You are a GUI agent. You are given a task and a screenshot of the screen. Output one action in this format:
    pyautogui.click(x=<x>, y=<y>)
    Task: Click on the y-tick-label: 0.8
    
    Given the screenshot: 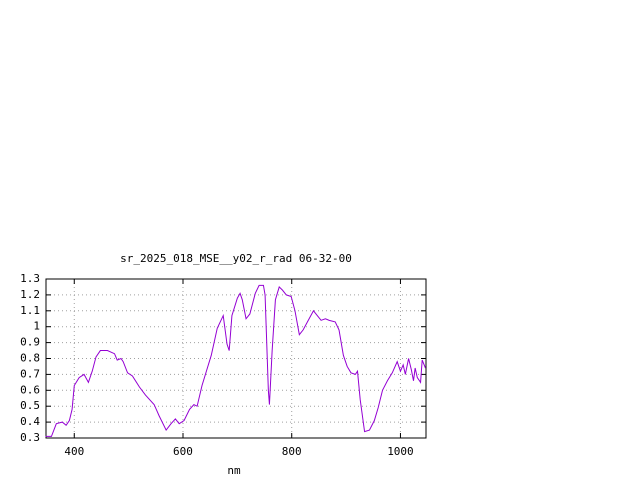 What is the action you would take?
    pyautogui.click(x=30, y=358)
    